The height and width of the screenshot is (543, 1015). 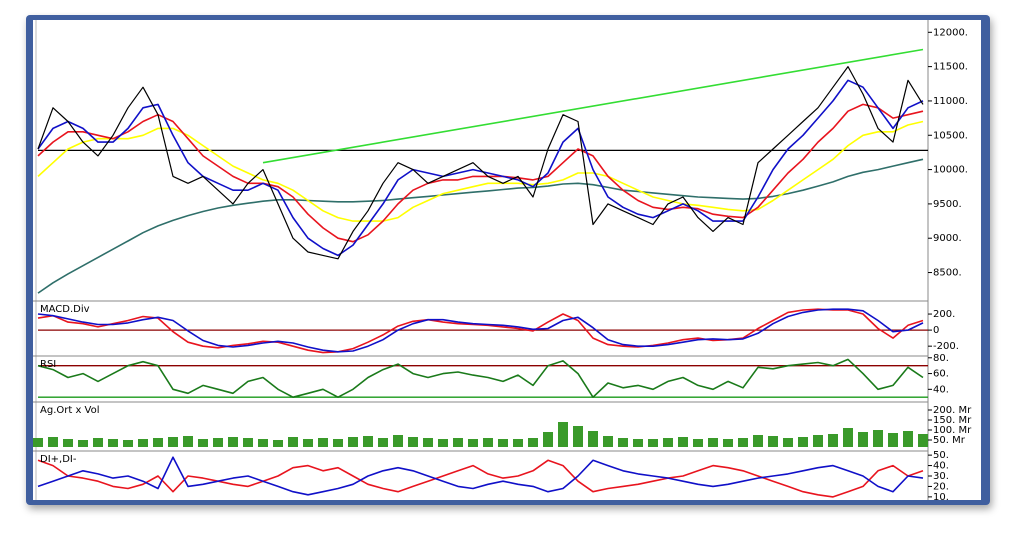 What do you see at coordinates (950, 101) in the screenshot?
I see `y-tick-label: 11000.` at bounding box center [950, 101].